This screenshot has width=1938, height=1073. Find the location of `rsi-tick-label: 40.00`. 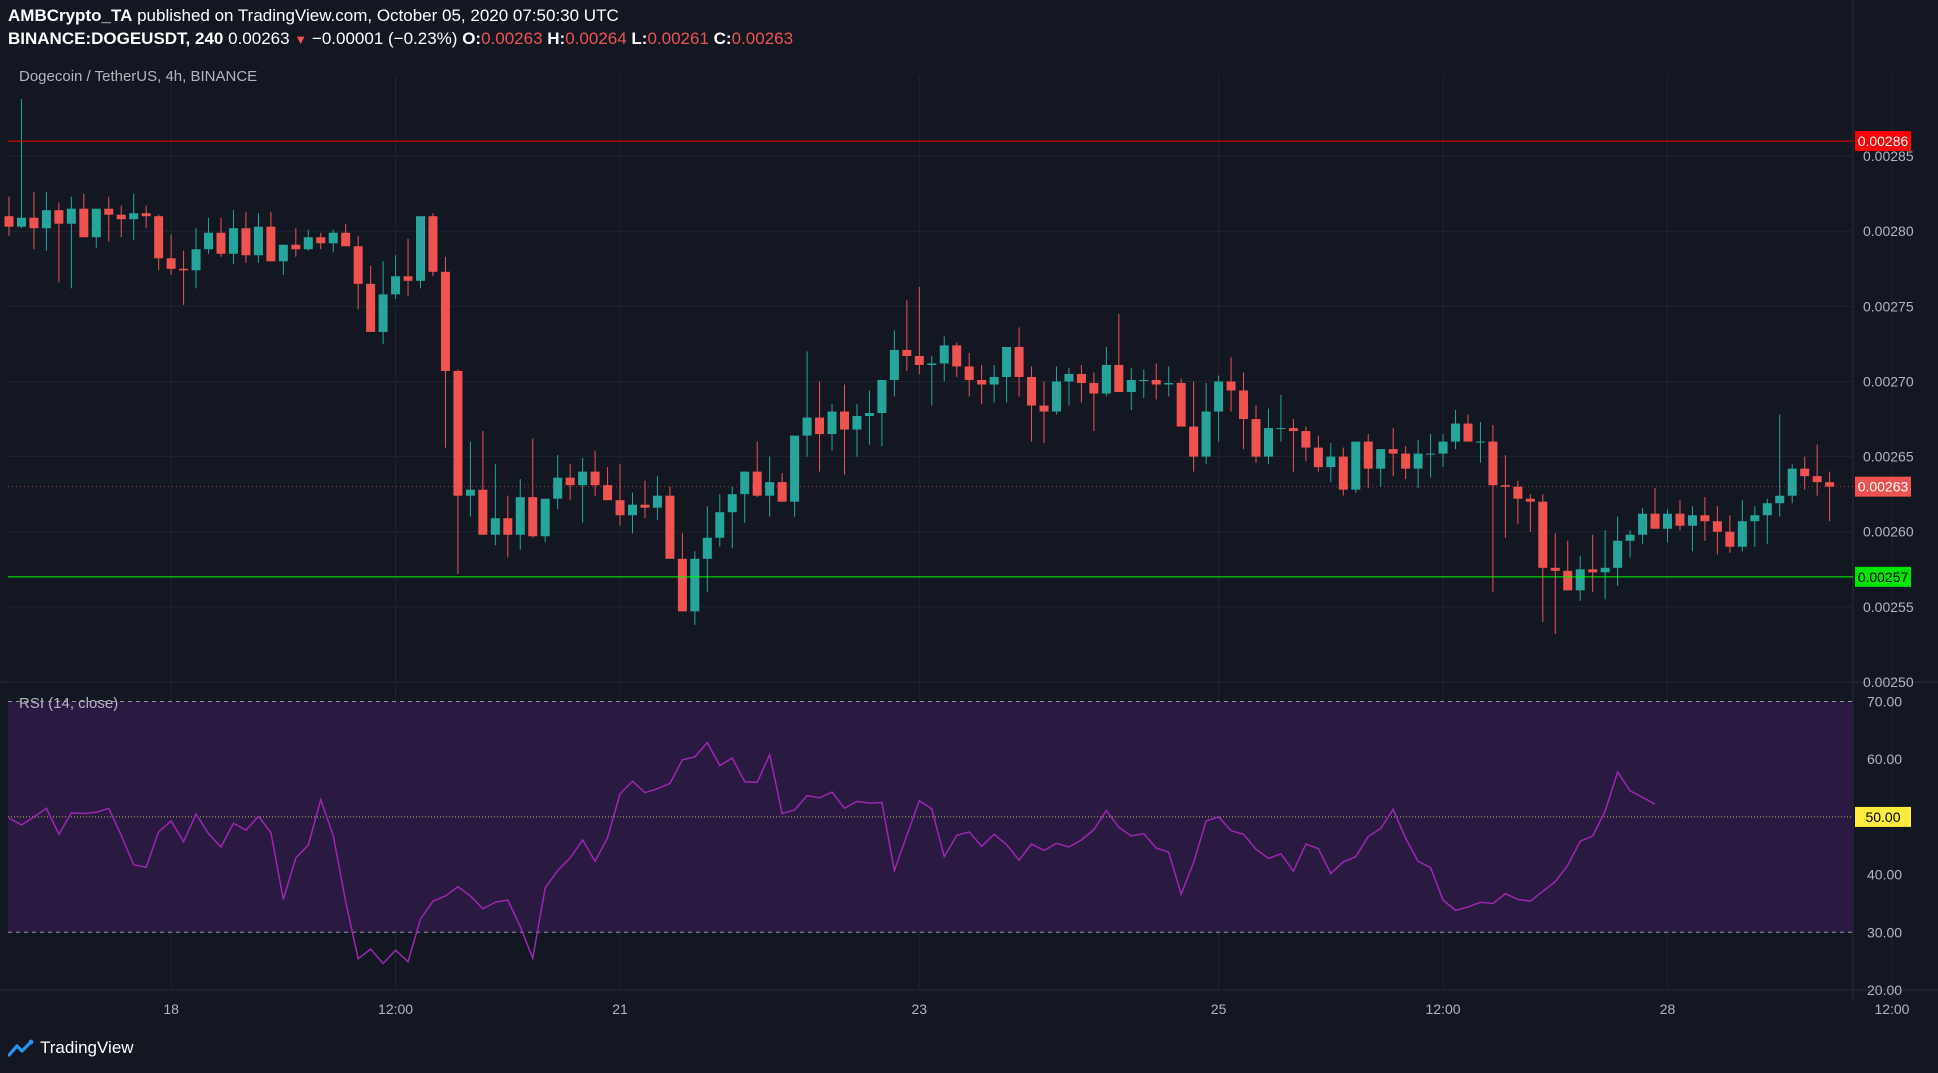

rsi-tick-label: 40.00 is located at coordinates (1884, 875).